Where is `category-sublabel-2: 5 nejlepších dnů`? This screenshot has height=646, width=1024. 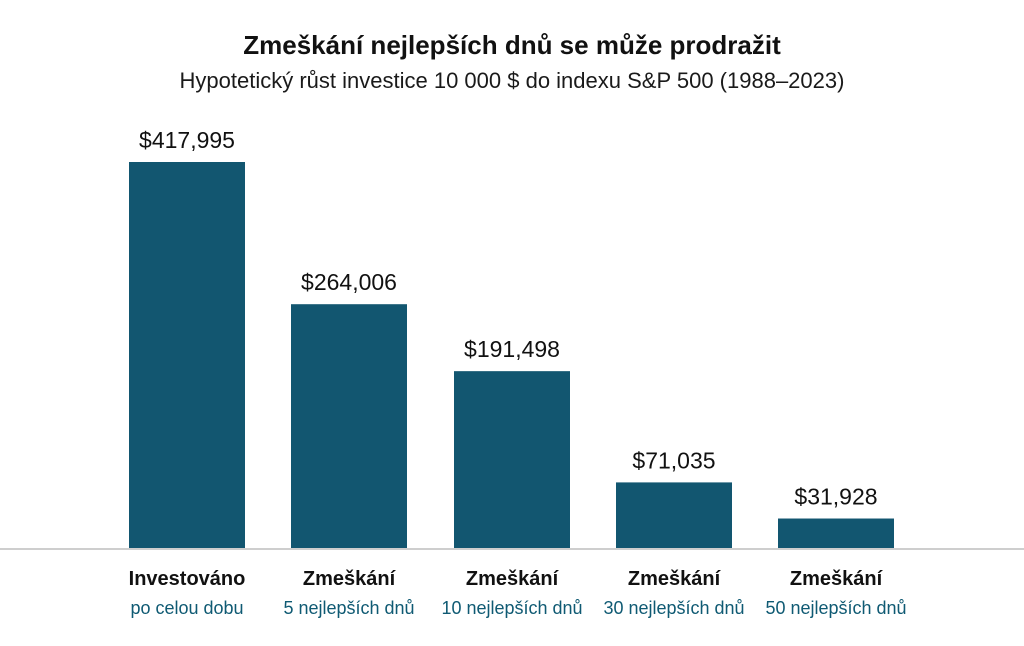
category-sublabel-2: 5 nejlepších dnů is located at coordinates (348, 608).